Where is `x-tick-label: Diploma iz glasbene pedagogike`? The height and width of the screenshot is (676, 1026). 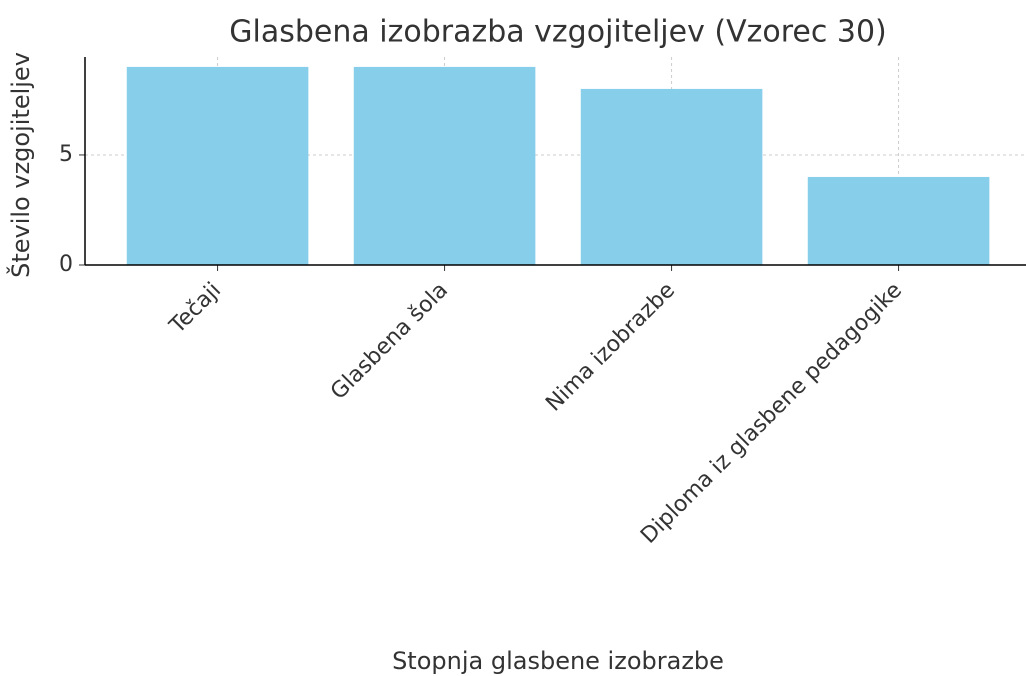 x-tick-label: Diploma iz glasbene pedagogike is located at coordinates (771, 413).